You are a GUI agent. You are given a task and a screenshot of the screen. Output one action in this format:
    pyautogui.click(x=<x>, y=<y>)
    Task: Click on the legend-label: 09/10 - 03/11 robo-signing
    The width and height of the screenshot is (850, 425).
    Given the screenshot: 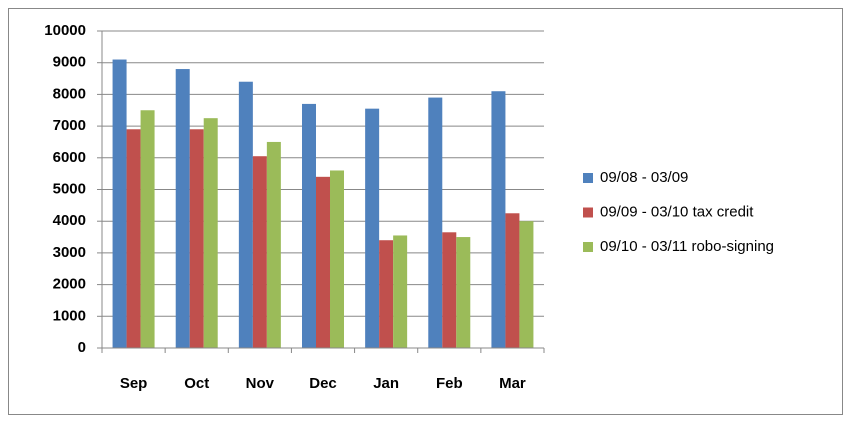 What is the action you would take?
    pyautogui.click(x=687, y=246)
    